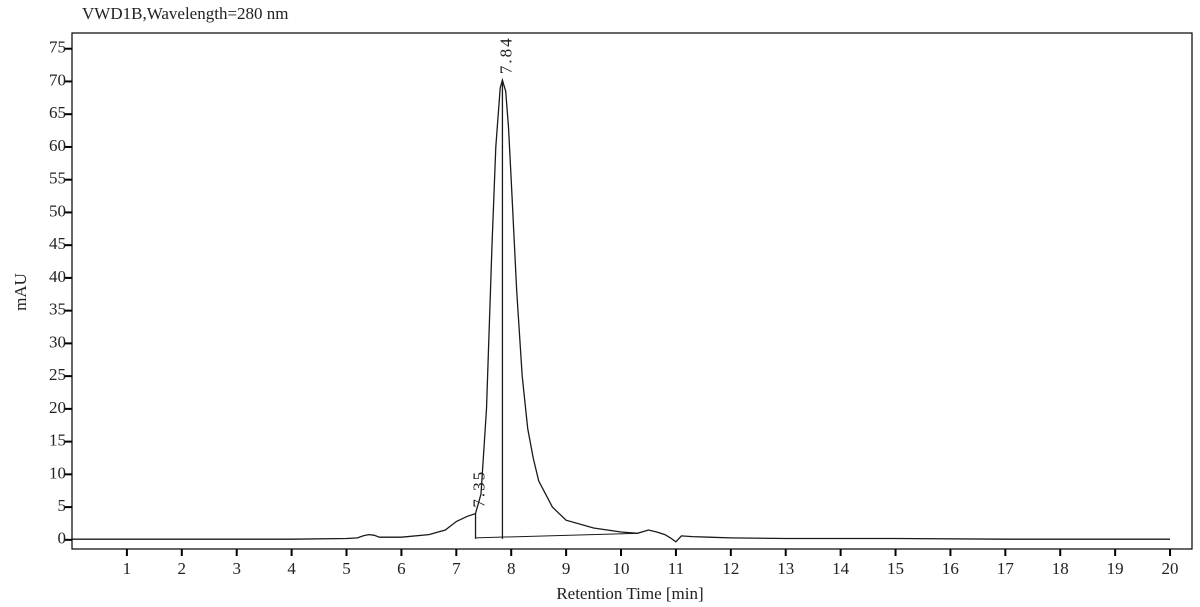 This screenshot has width=1200, height=607. I want to click on x-tick-label: 14, so click(841, 568).